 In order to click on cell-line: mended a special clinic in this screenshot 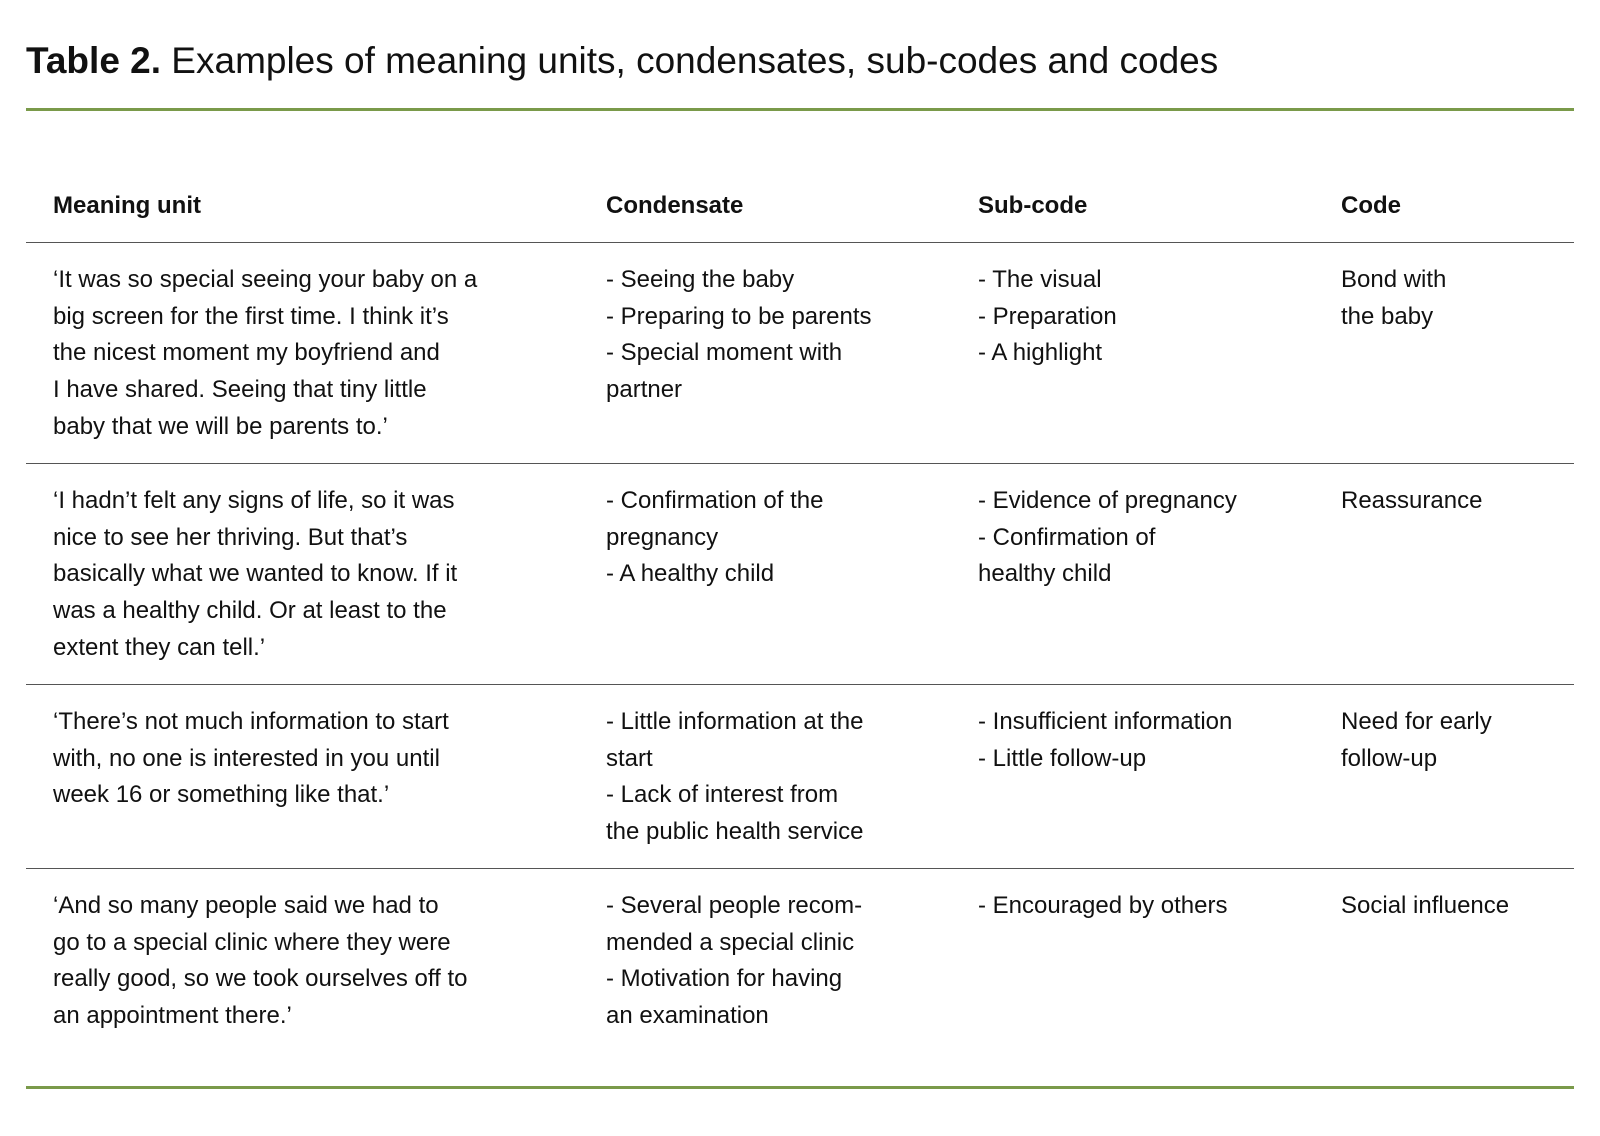, I will do `click(730, 942)`.